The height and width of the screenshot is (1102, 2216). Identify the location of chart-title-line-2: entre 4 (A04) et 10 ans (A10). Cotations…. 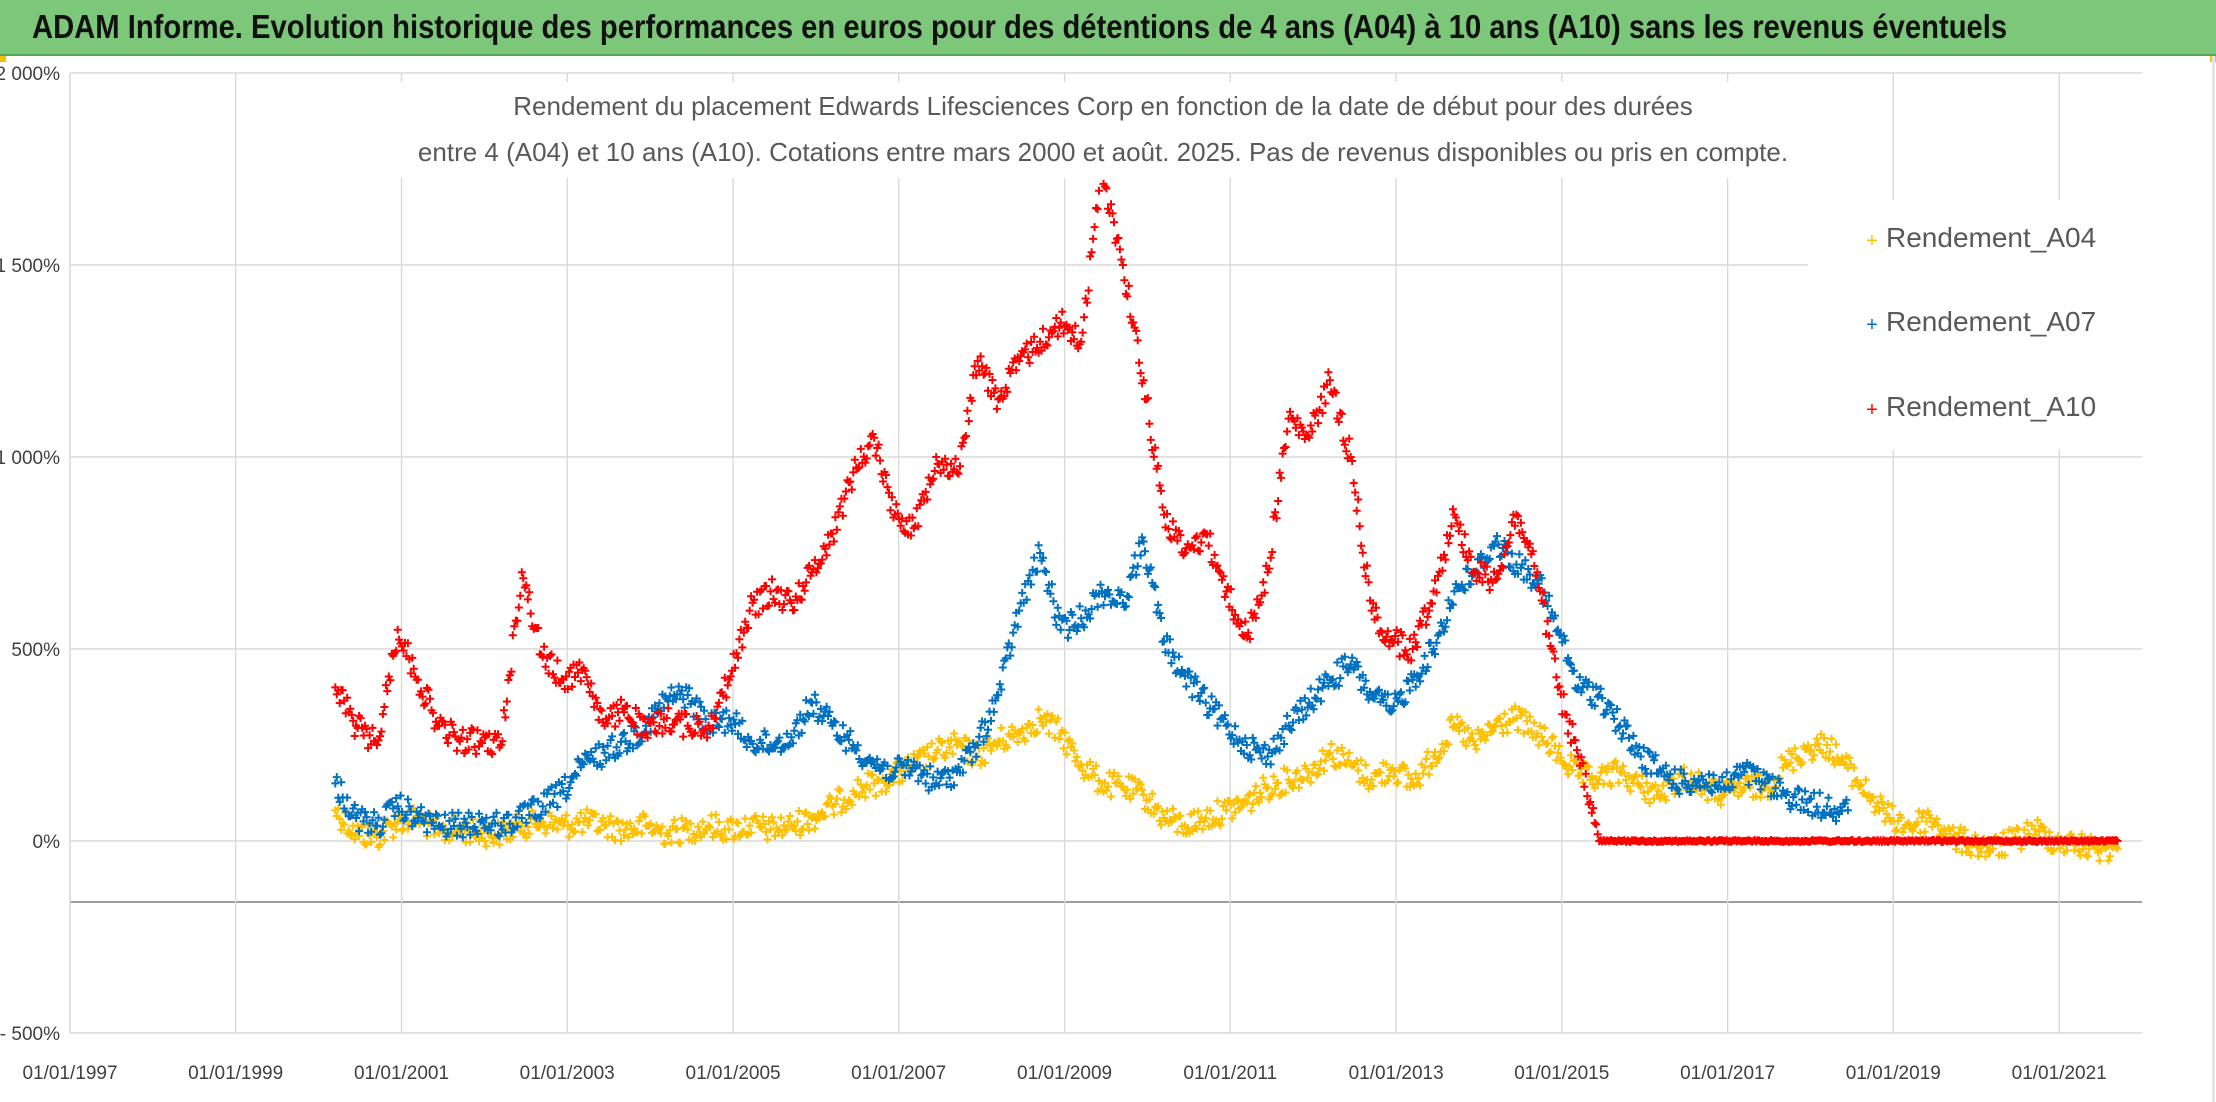
(1103, 152).